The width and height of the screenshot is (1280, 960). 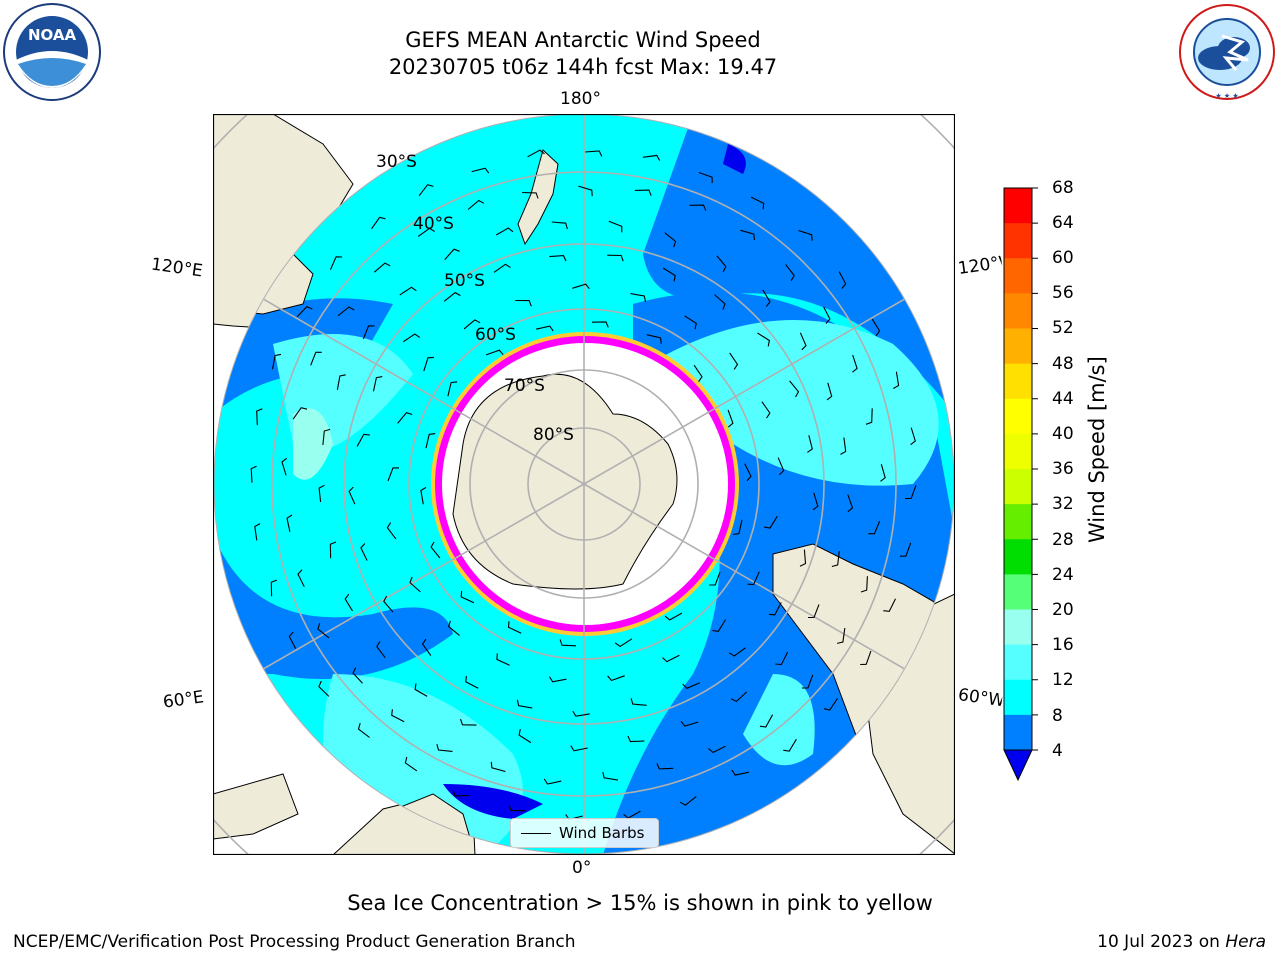 I want to click on cb-tick: 4, so click(x=1057, y=751).